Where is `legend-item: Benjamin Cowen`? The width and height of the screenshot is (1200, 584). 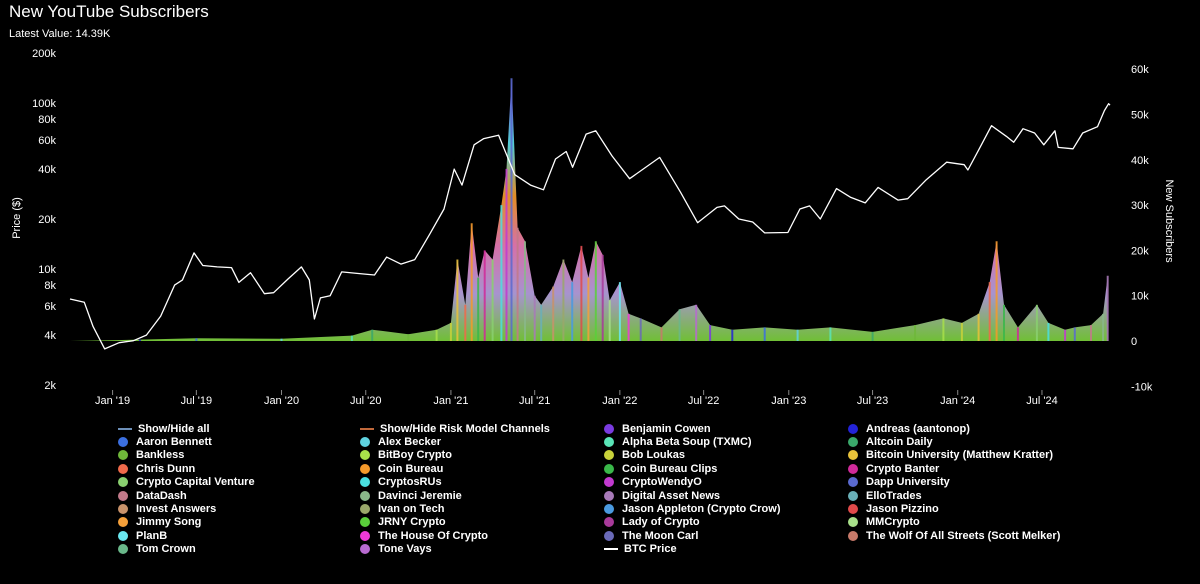 legend-item: Benjamin Cowen is located at coordinates (657, 428).